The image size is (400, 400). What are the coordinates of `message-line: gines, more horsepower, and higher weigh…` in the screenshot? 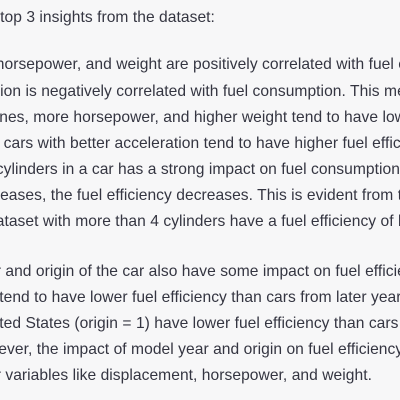 It's located at (200, 117).